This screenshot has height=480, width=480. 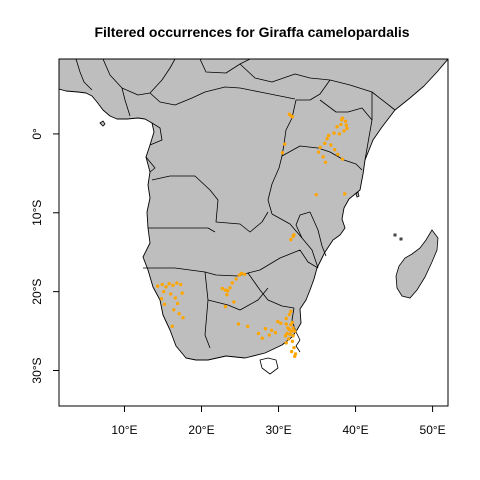 I want to click on y-tick-label: 20°S, so click(x=37, y=292).